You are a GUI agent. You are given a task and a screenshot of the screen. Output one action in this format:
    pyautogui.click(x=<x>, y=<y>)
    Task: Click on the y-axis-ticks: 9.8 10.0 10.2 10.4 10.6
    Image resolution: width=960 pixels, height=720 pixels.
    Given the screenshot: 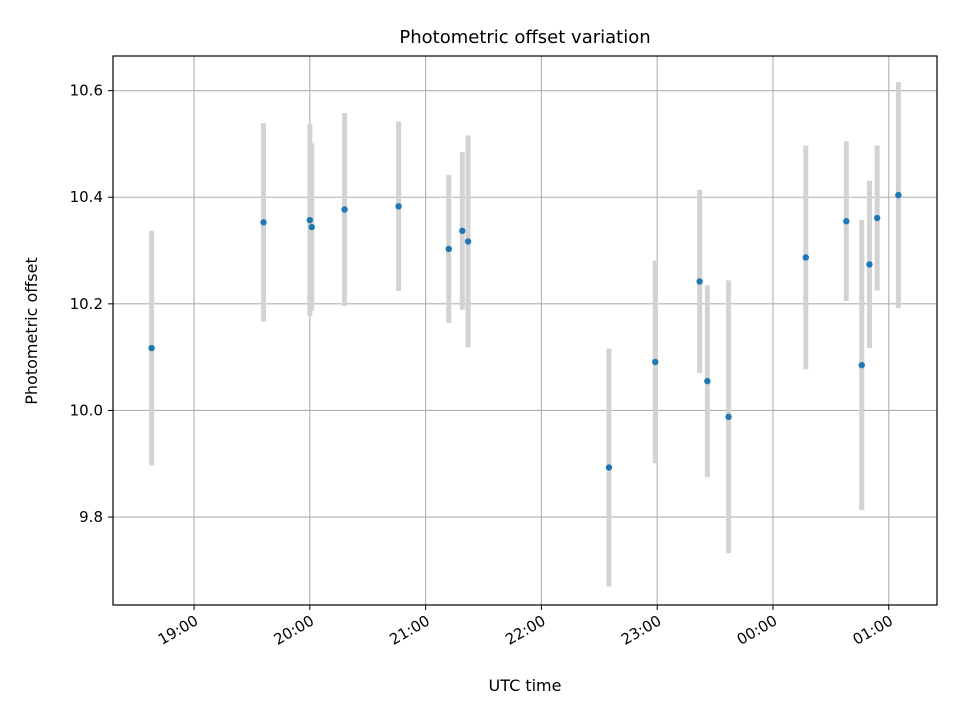 What is the action you would take?
    pyautogui.click(x=91, y=304)
    